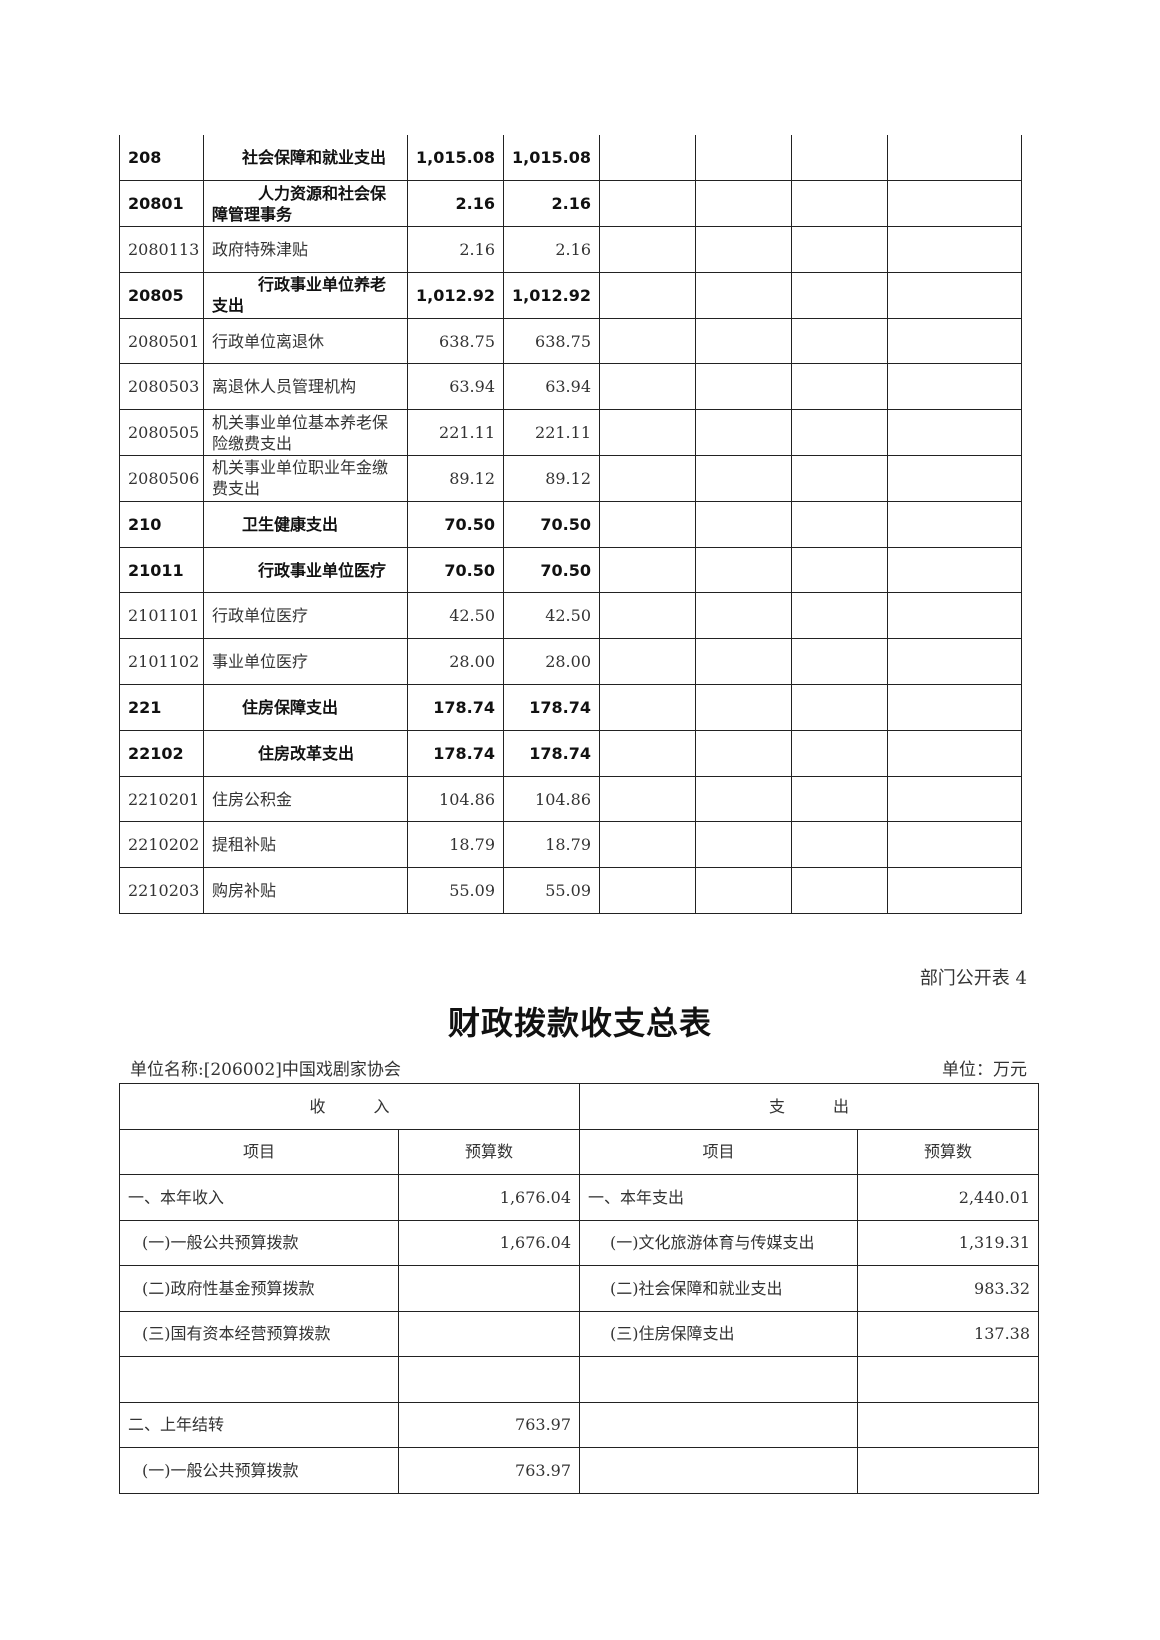 The width and height of the screenshot is (1160, 1640). What do you see at coordinates (305, 753) in the screenshot?
I see `subject-name: 住房改革支出` at bounding box center [305, 753].